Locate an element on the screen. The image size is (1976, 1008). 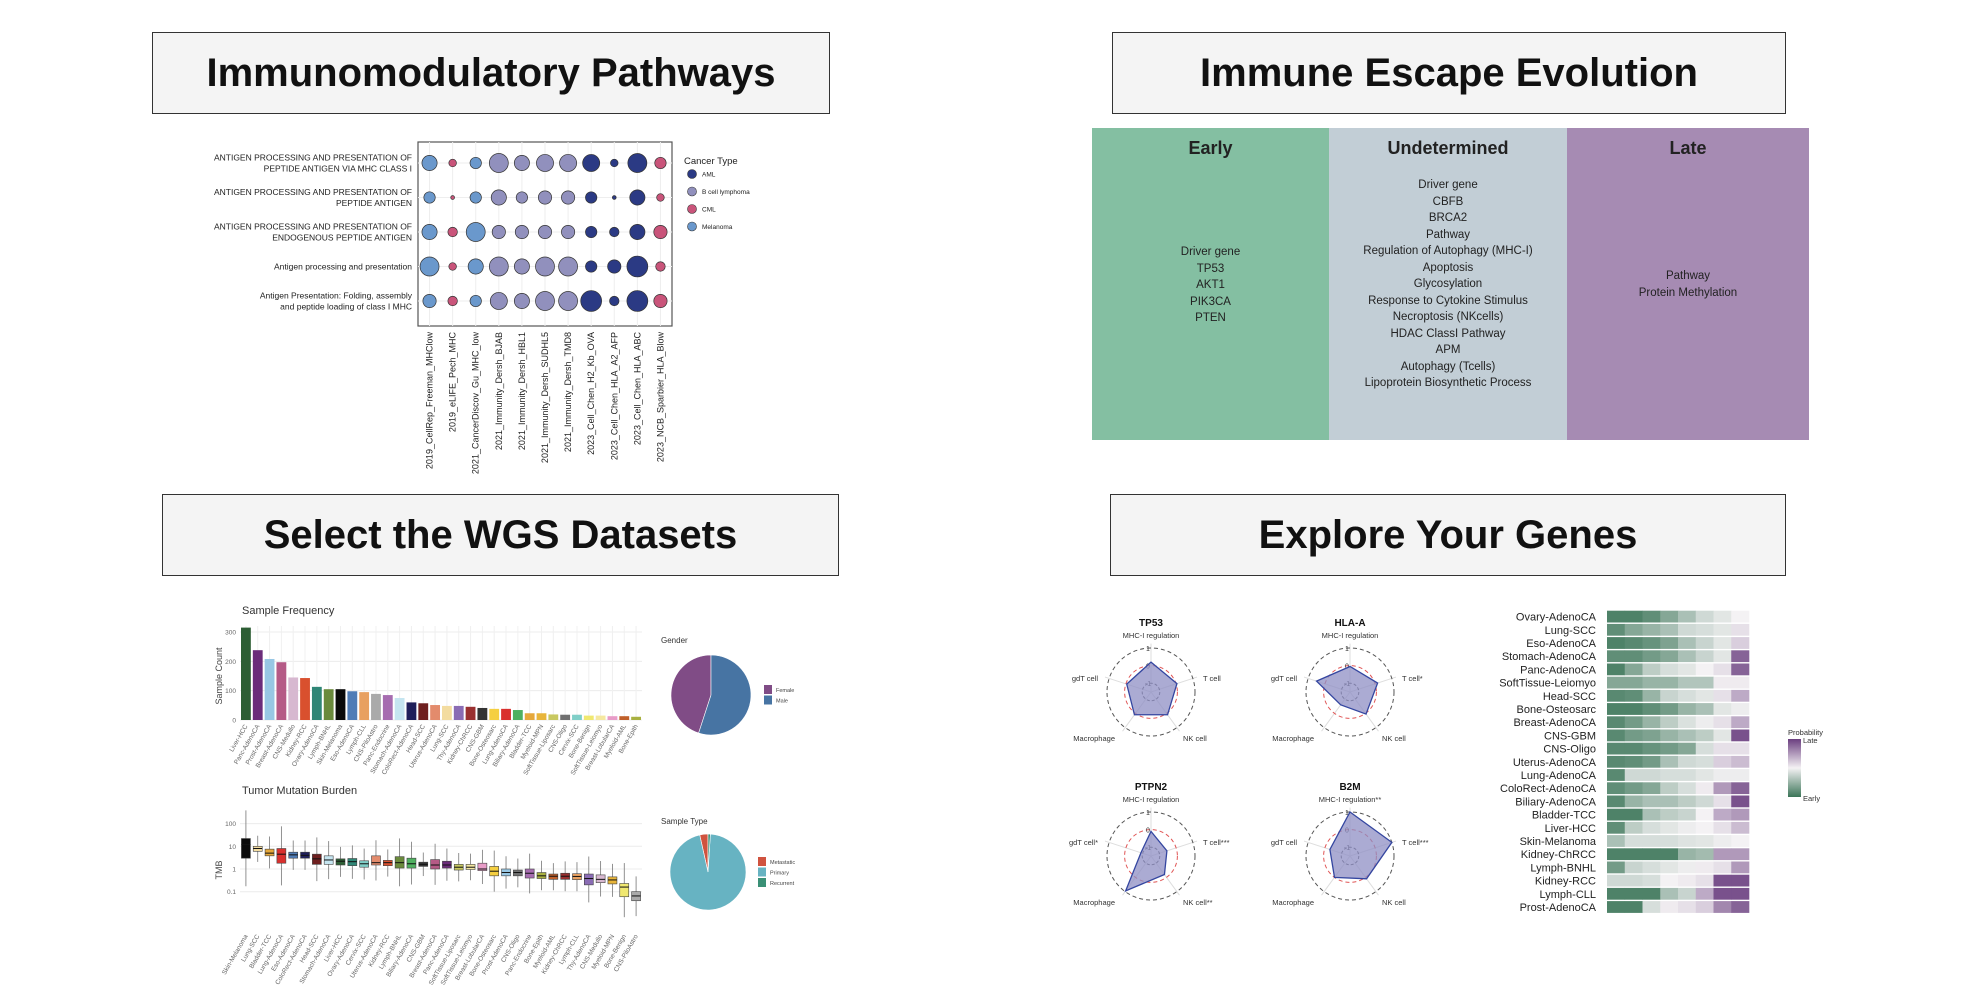
immunomodulatory-pathways-button: Immunomodulatory Pathways is located at coordinates (491, 73).